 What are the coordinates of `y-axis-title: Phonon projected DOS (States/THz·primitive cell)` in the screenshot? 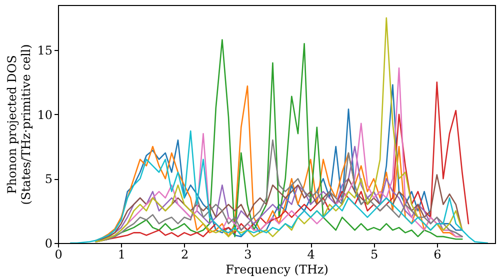 It's located at (19, 124).